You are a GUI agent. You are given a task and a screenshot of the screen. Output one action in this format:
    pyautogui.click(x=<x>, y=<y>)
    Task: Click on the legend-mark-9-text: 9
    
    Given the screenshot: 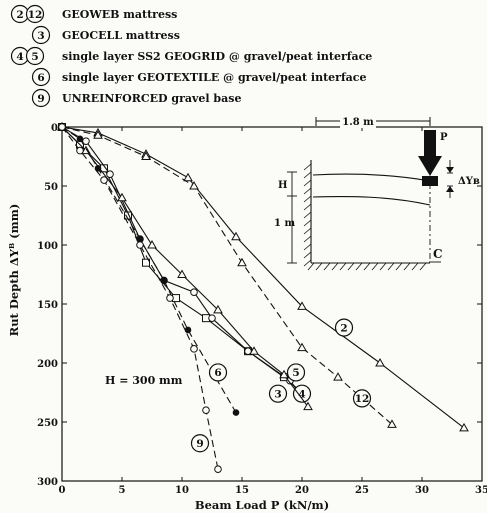 What is the action you would take?
    pyautogui.click(x=40, y=99)
    